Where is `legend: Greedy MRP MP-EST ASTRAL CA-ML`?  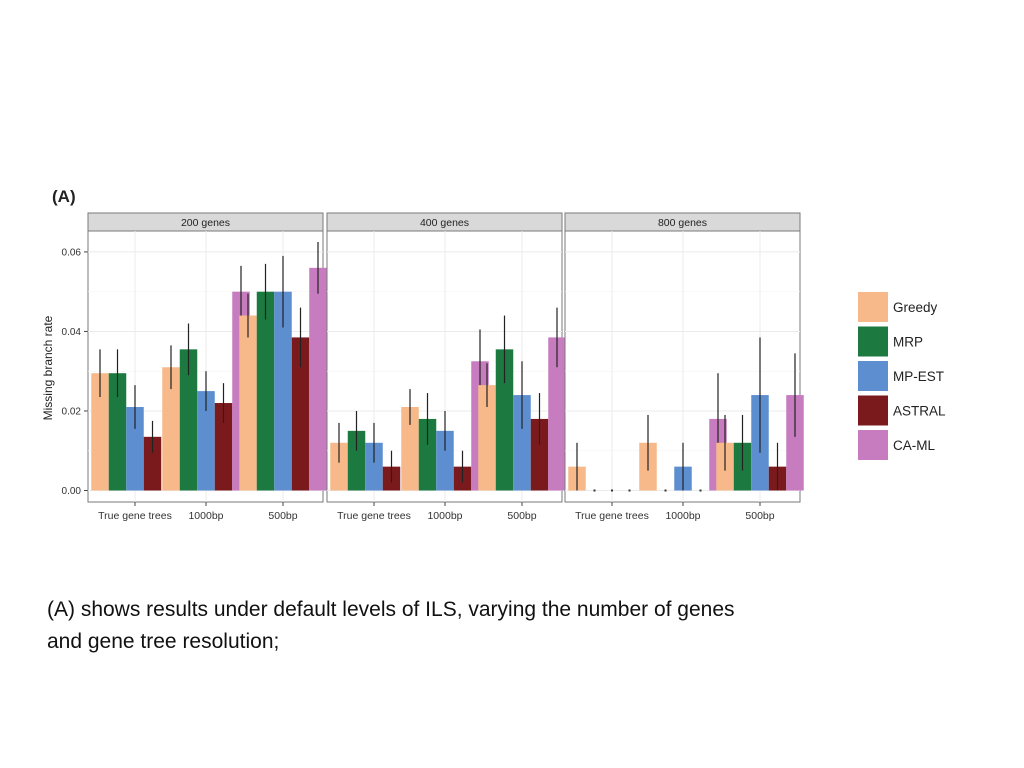
legend: Greedy MRP MP-EST ASTRAL CA-ML is located at coordinates (902, 376).